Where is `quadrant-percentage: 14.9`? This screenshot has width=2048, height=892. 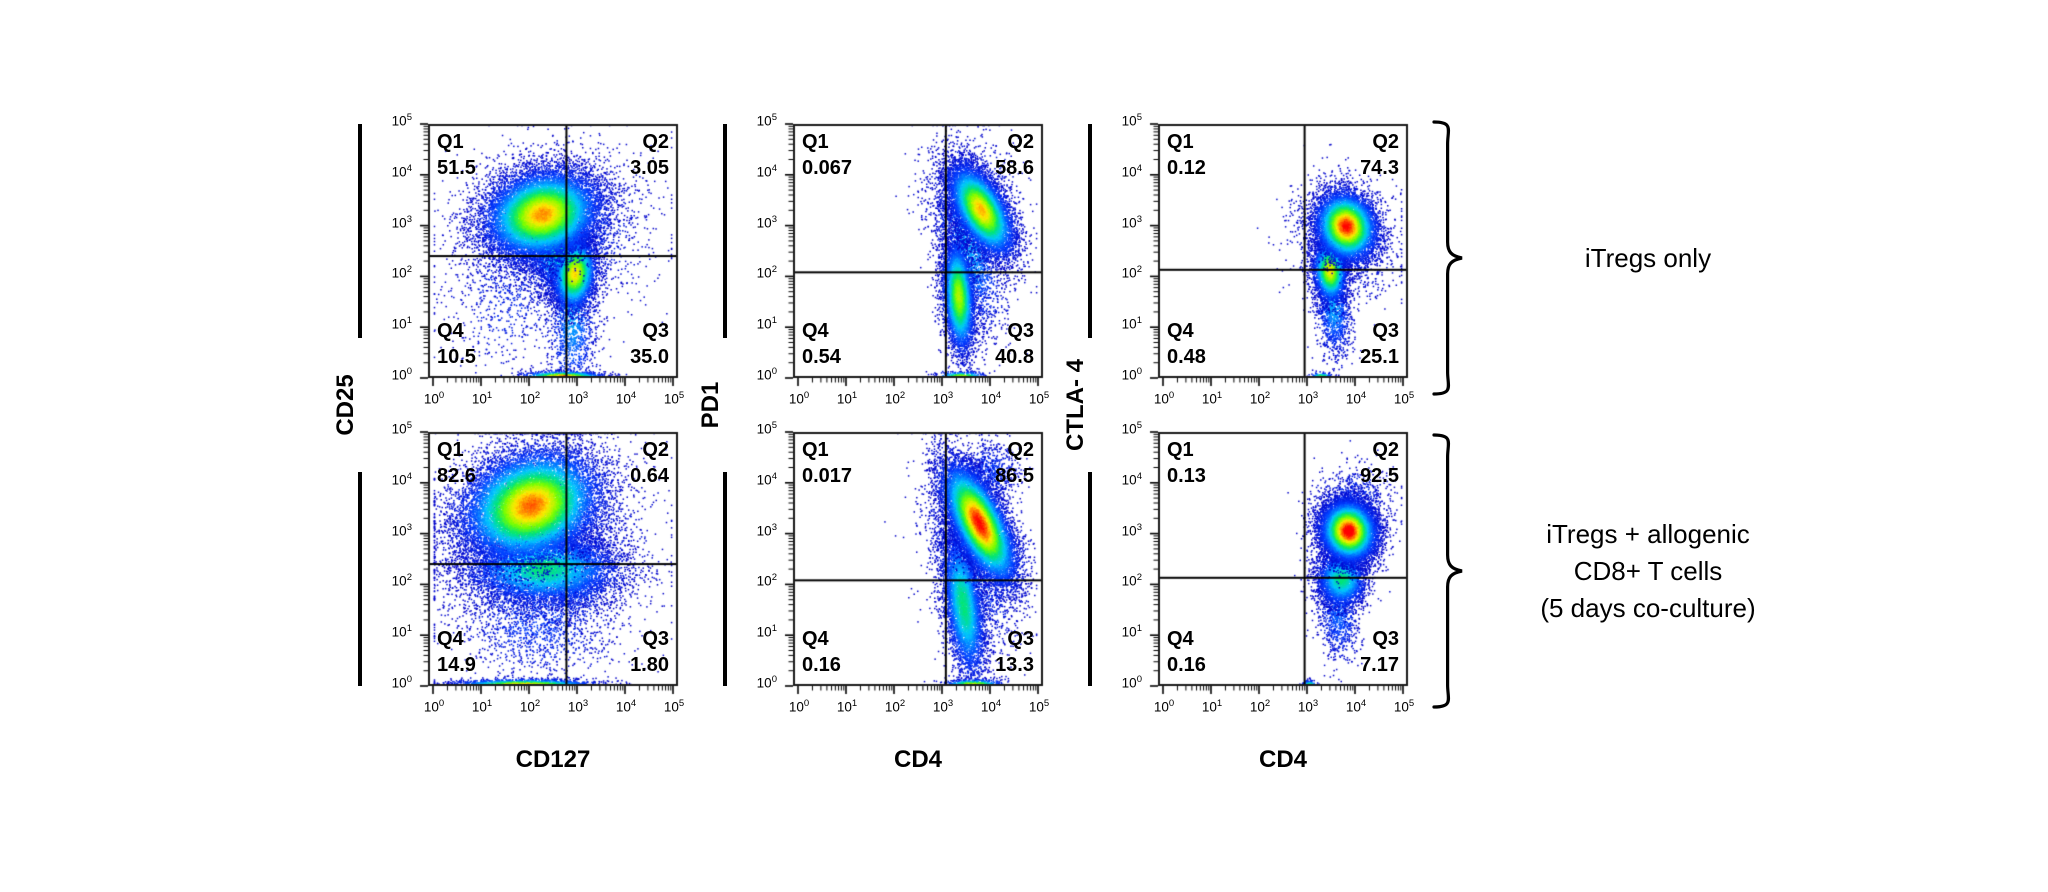
quadrant-percentage: 14.9 is located at coordinates (456, 665).